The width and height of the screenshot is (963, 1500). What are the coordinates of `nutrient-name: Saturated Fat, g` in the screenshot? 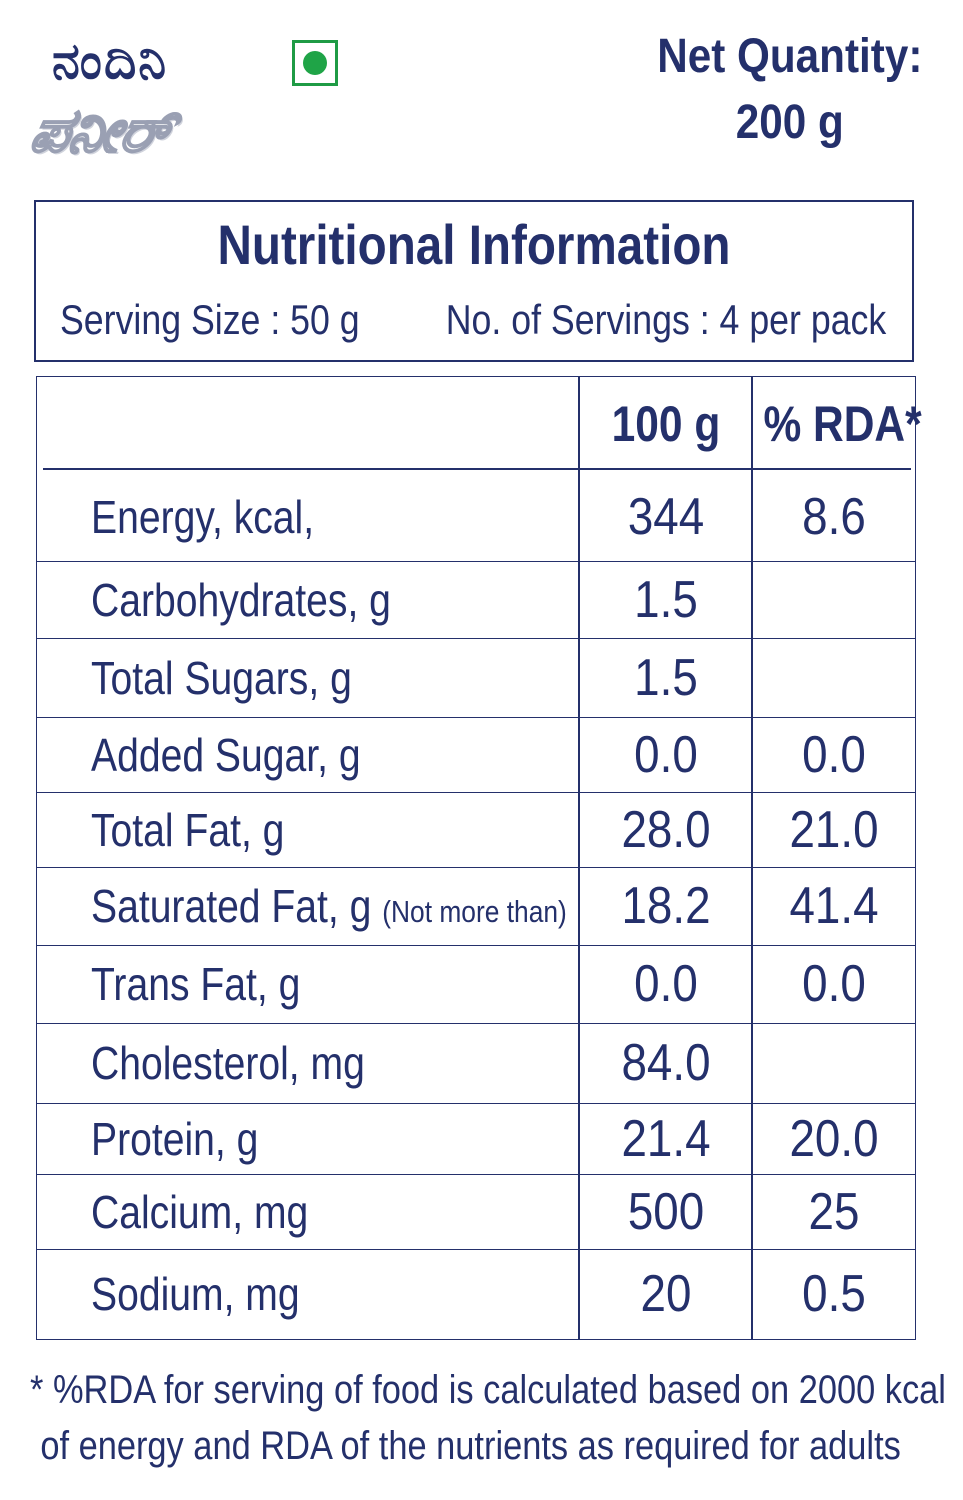 It's located at (231, 906).